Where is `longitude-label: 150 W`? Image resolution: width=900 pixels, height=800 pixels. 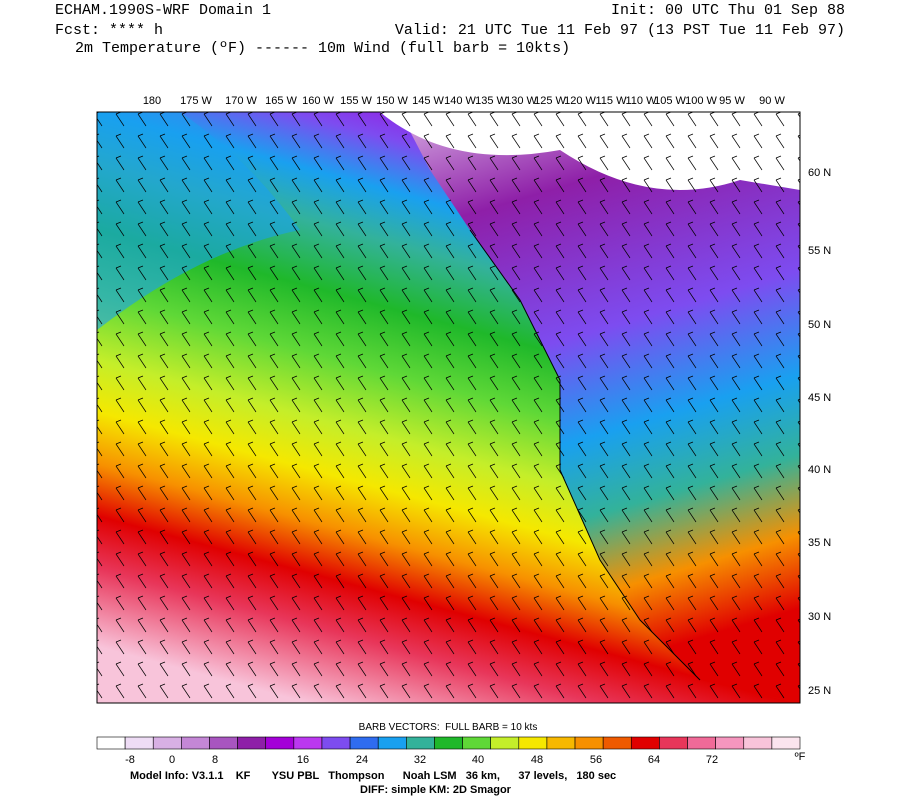
longitude-label: 150 W is located at coordinates (392, 101).